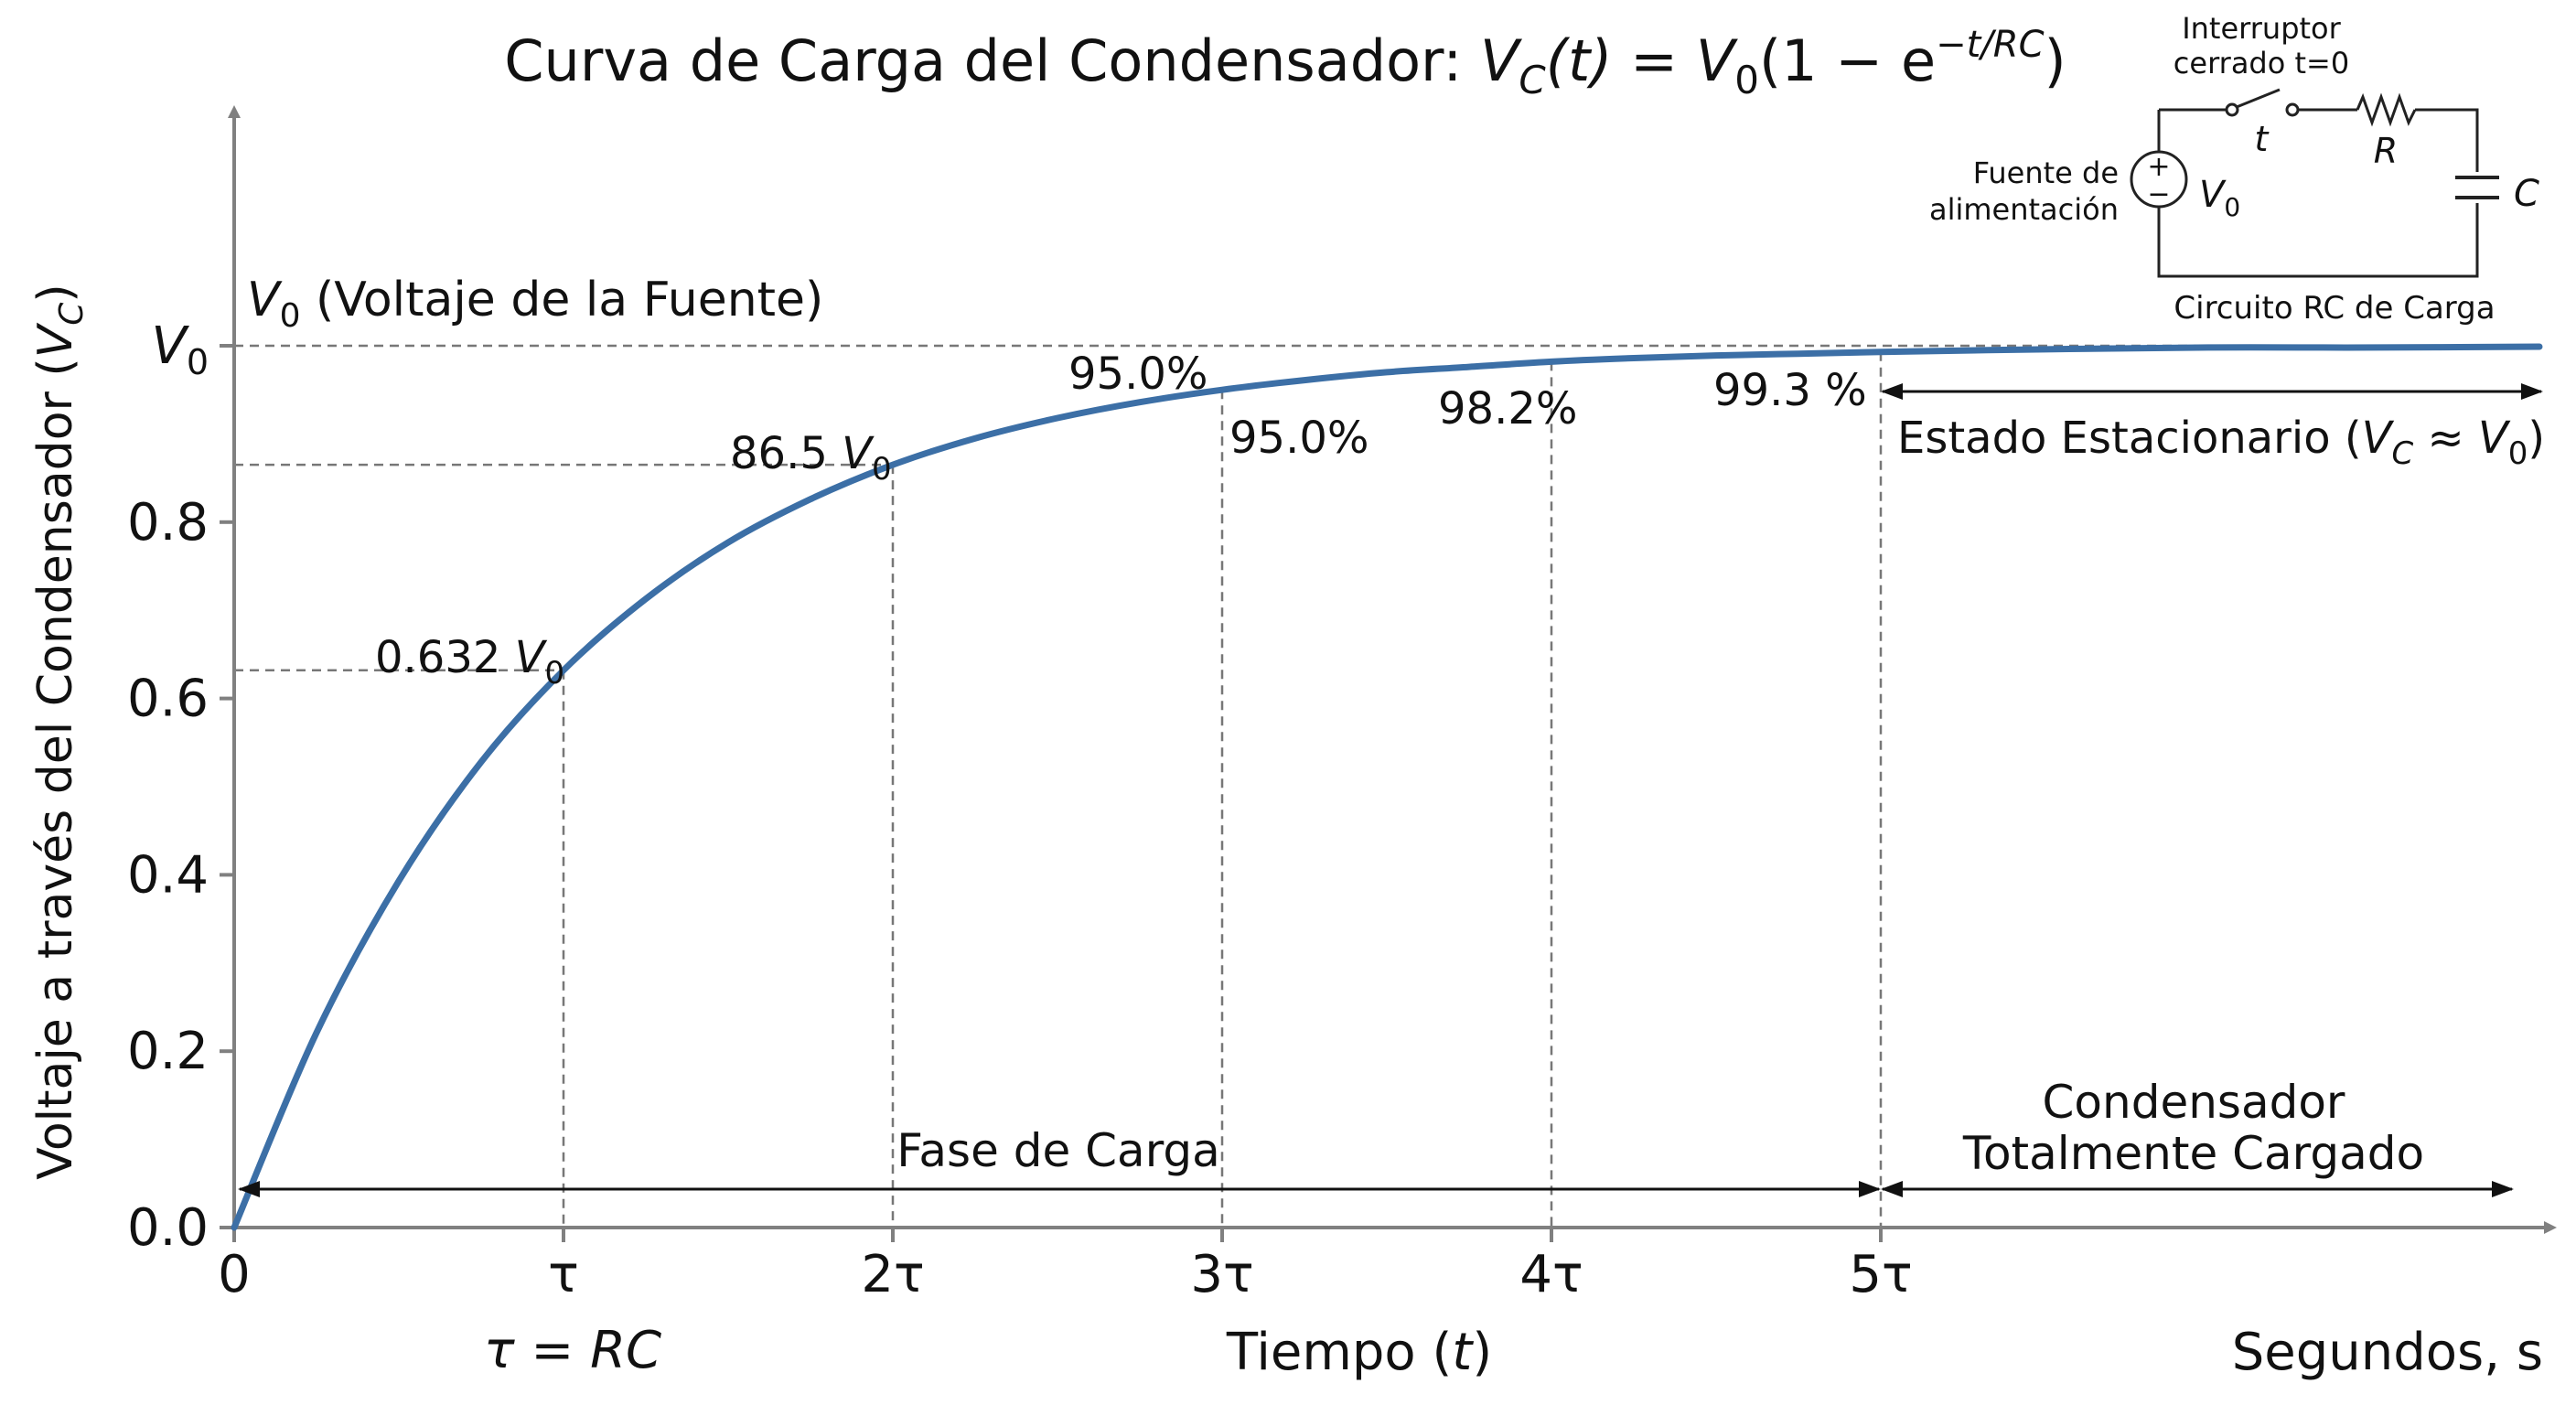  What do you see at coordinates (2219, 198) in the screenshot?
I see `source-variable: V0` at bounding box center [2219, 198].